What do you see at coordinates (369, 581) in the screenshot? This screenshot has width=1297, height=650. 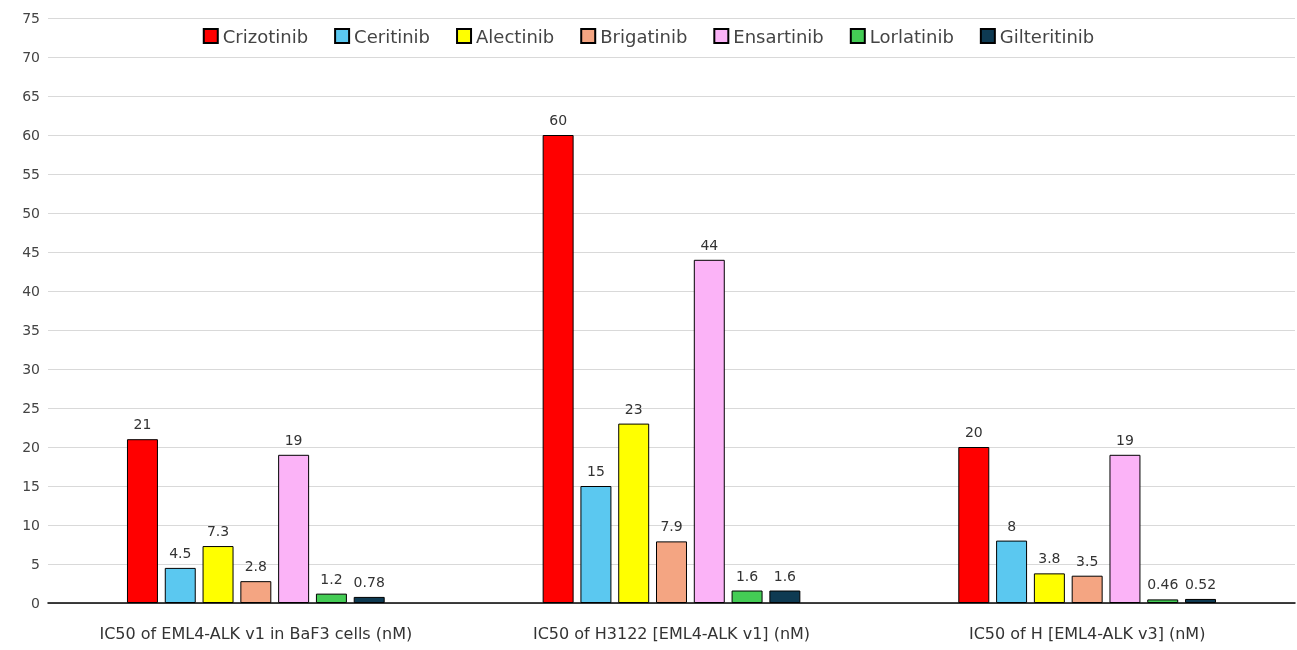 I see `data-label: 0.78` at bounding box center [369, 581].